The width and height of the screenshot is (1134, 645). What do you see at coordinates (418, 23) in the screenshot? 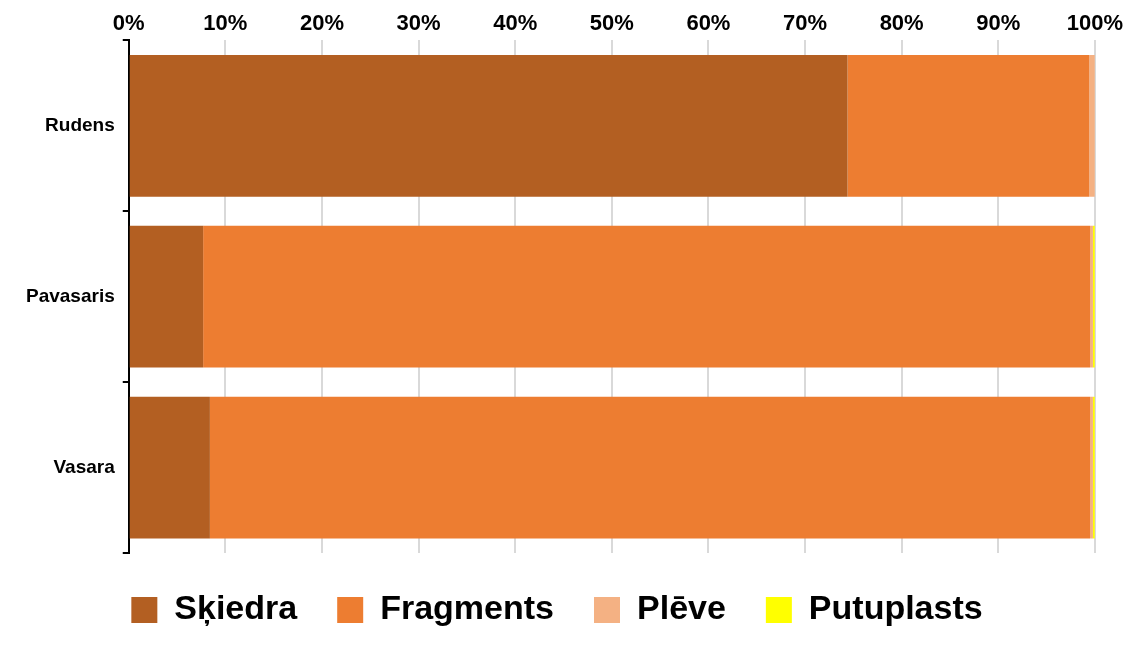
I see `x-tick-label: 30%` at bounding box center [418, 23].